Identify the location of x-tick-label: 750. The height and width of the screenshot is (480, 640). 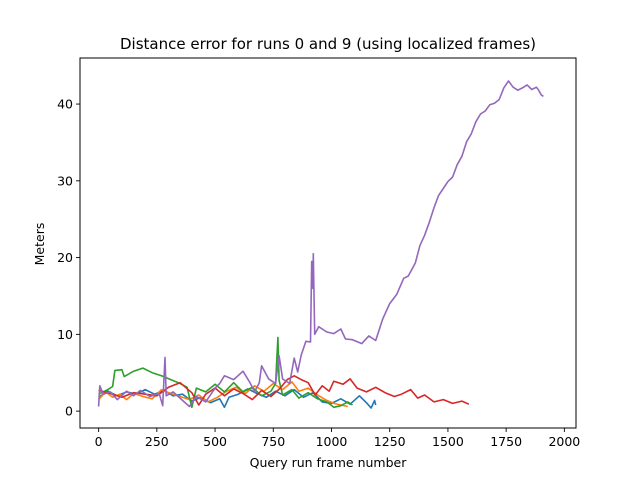
(273, 441).